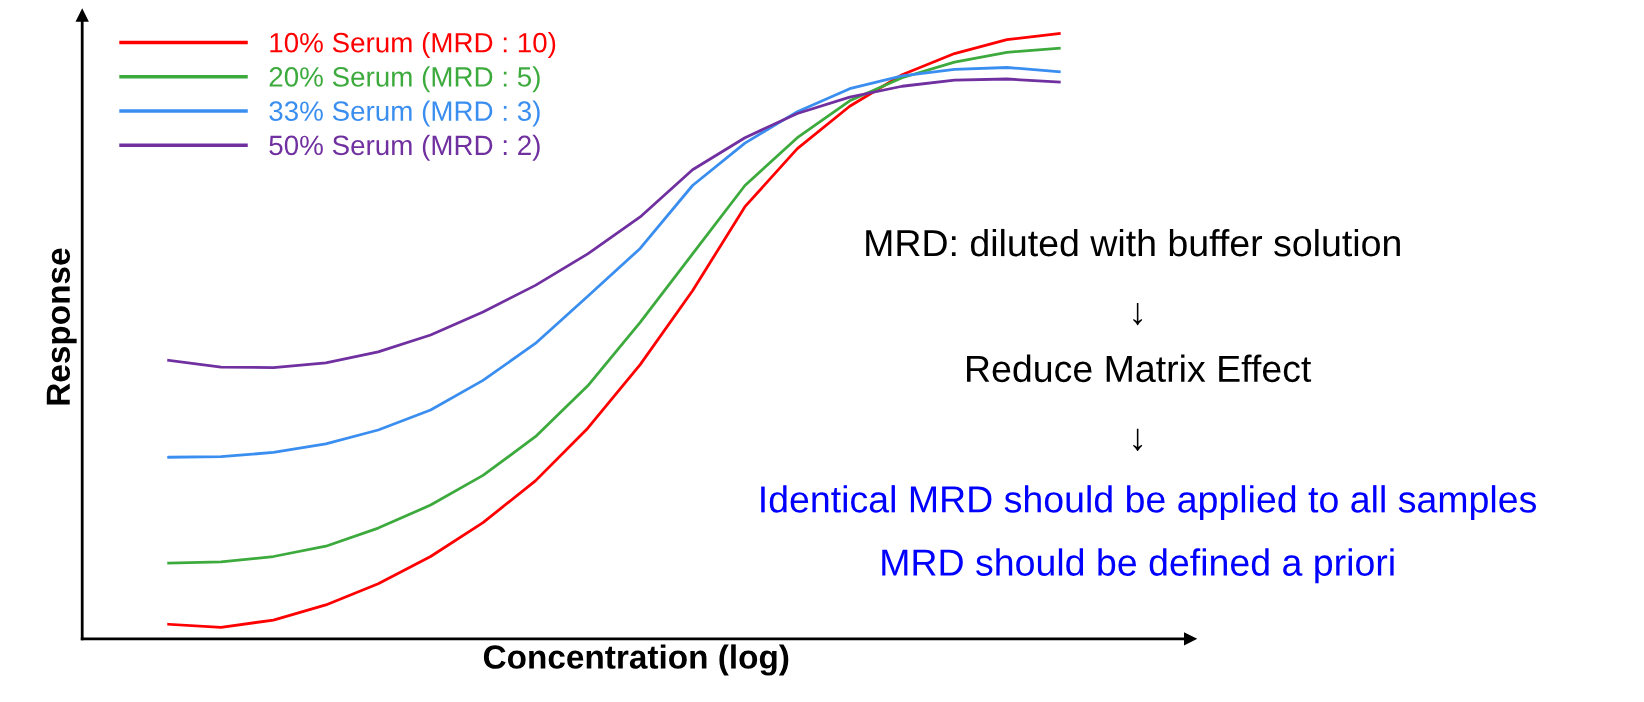  I want to click on legend-label: 50% Serum (MRD : 2), so click(404, 147).